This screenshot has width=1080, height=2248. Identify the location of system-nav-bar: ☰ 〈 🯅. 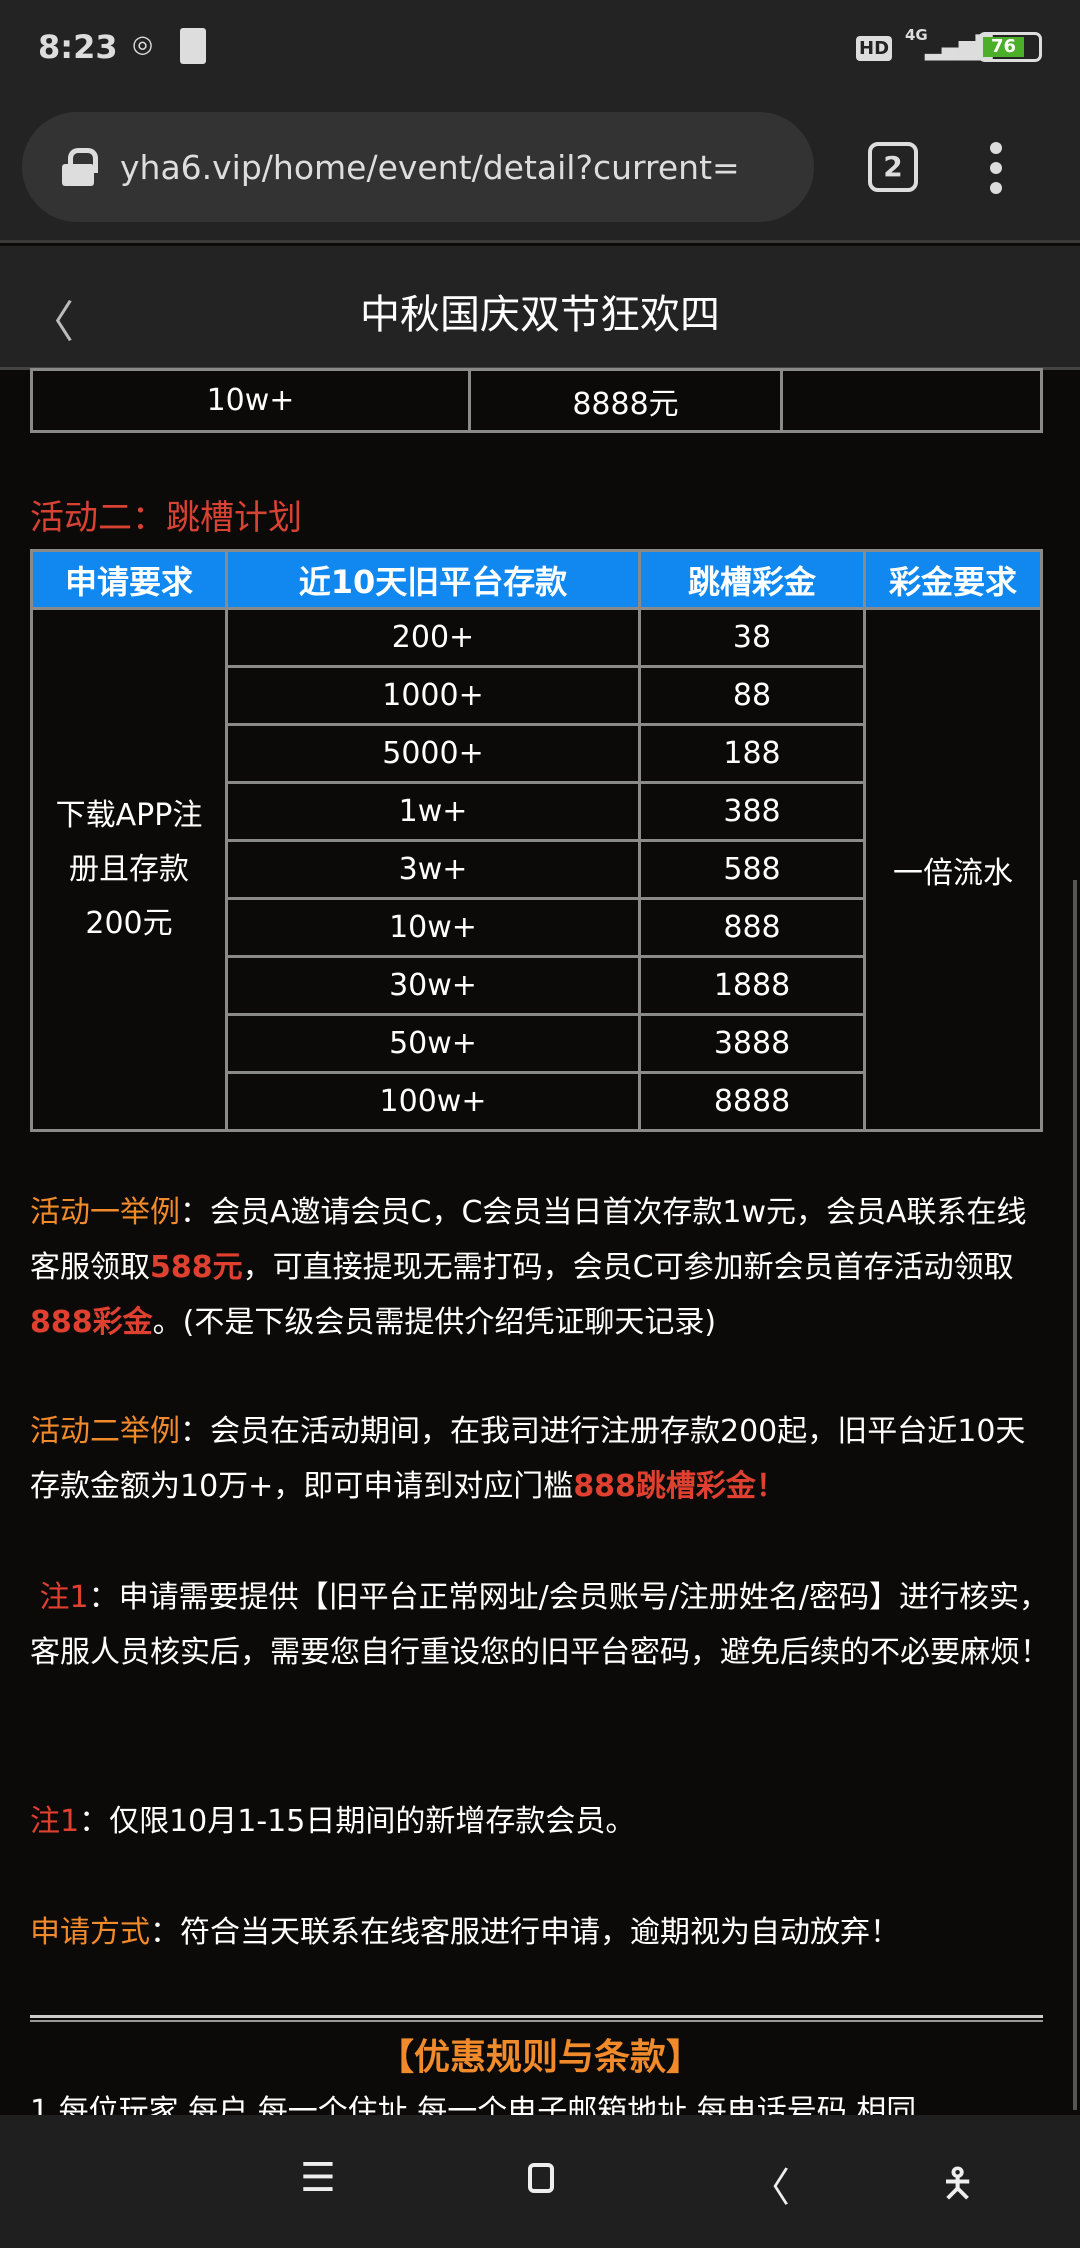
(540, 2181).